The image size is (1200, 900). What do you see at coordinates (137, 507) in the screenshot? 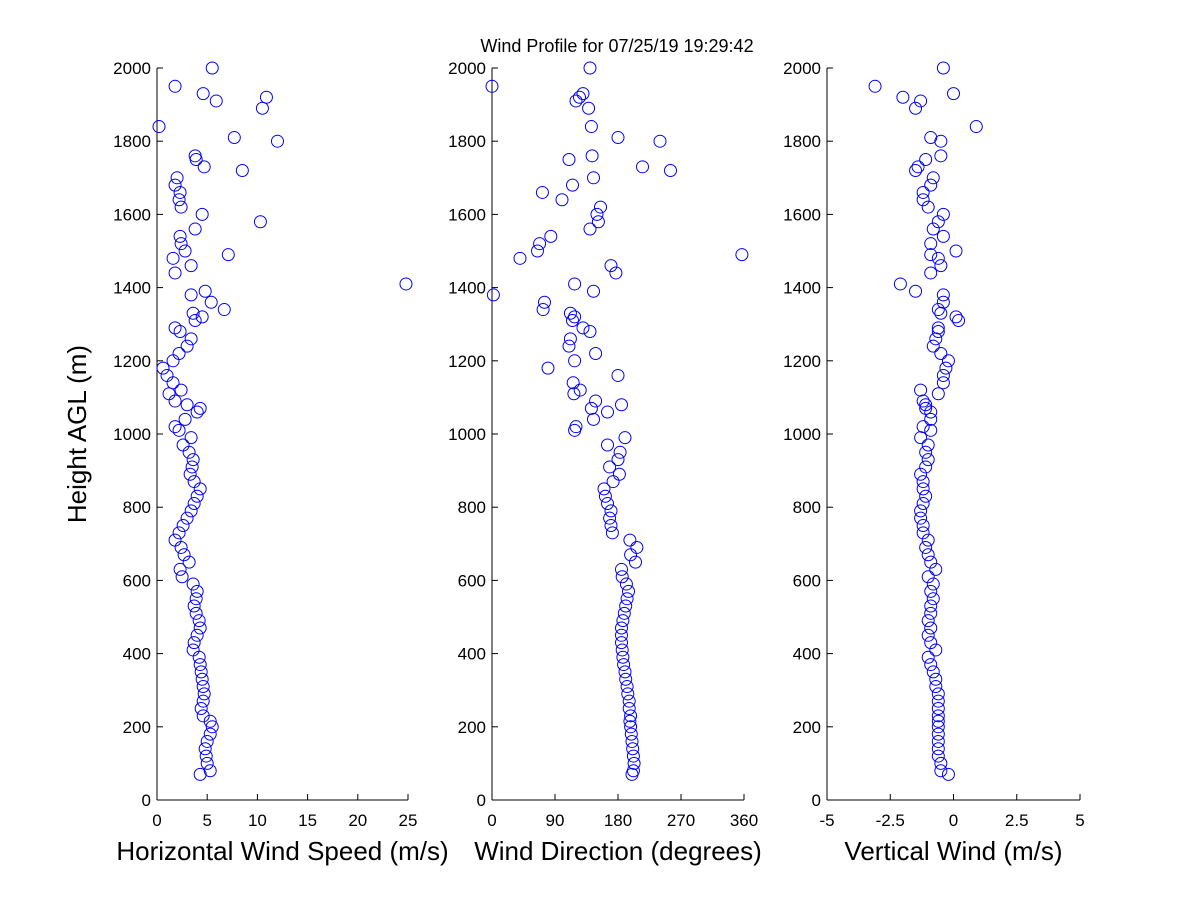
I see `y-tick-label: 800` at bounding box center [137, 507].